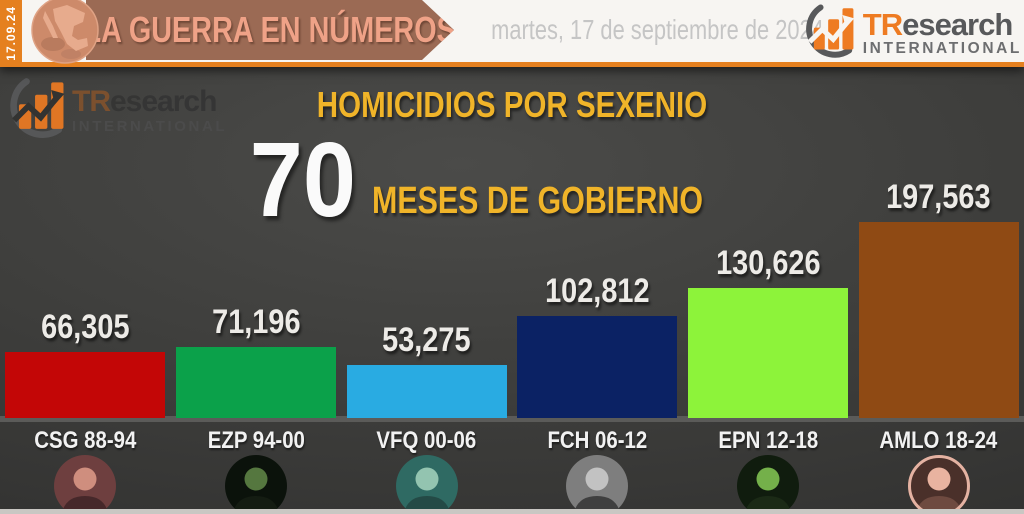 This screenshot has width=1024, height=514. What do you see at coordinates (65, 34) in the screenshot?
I see `globe-mexico-icon` at bounding box center [65, 34].